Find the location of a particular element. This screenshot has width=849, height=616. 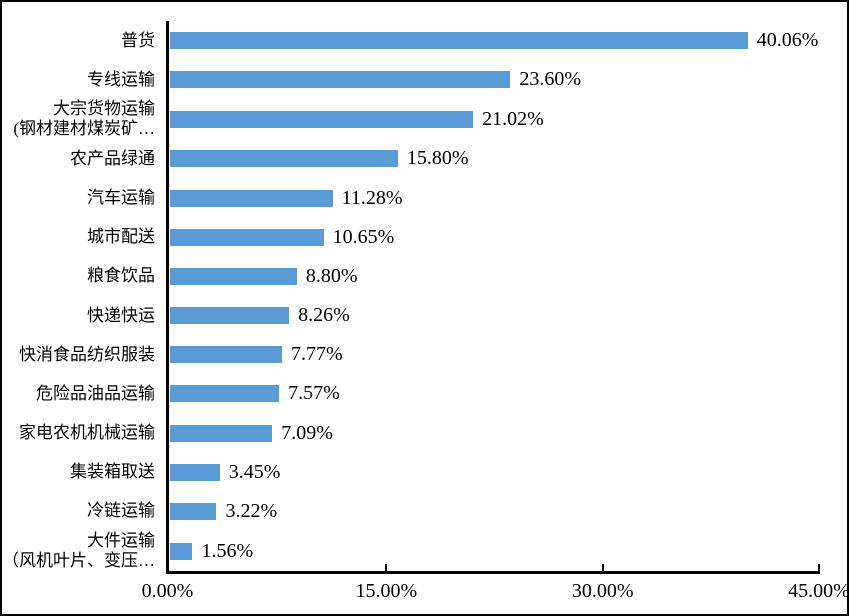

bar-row: 快消食品纺织服装 7.77% is located at coordinates (410, 354).